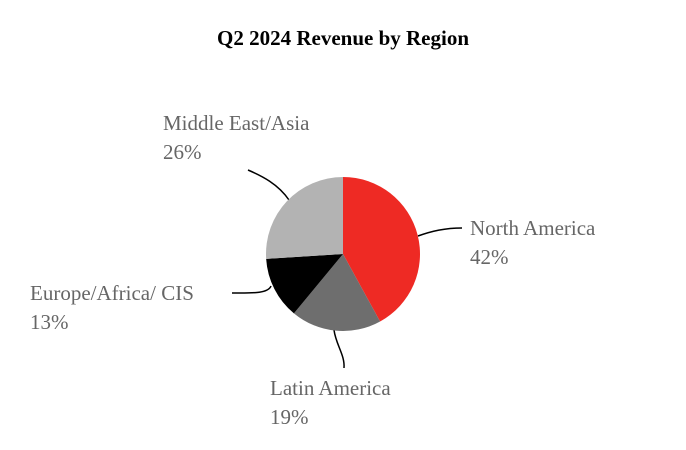 Image resolution: width=686 pixels, height=450 pixels. Describe the element at coordinates (343, 38) in the screenshot. I see `chart-title: Q2 2024 Revenue by Region` at that location.